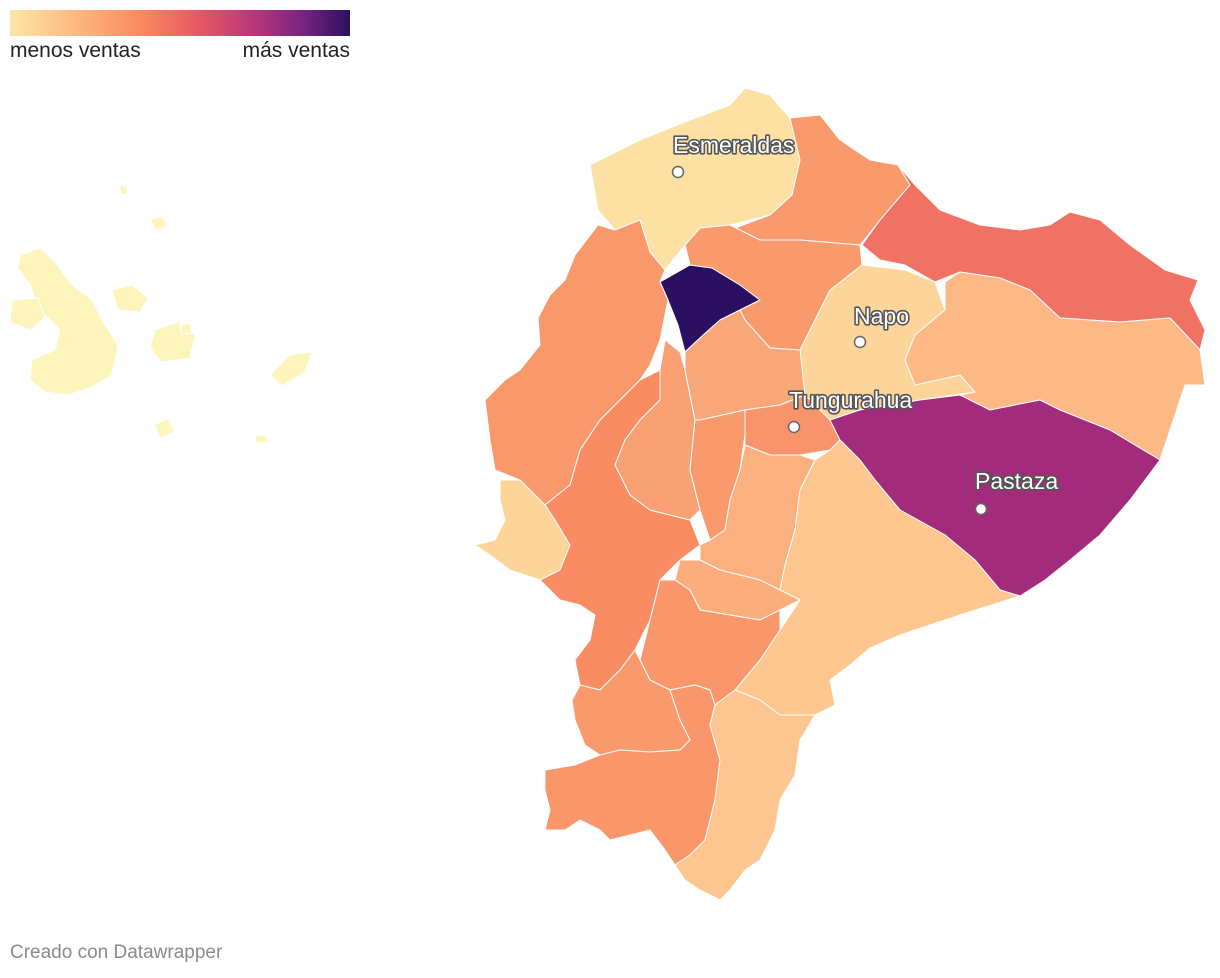 The width and height of the screenshot is (1220, 978). I want to click on region-los-rios, so click(657, 430).